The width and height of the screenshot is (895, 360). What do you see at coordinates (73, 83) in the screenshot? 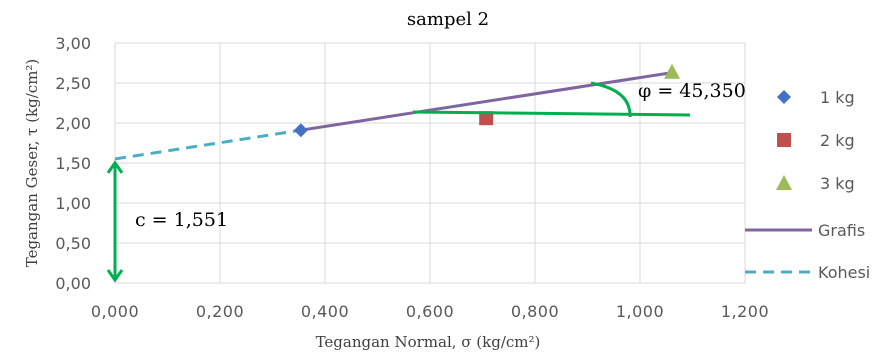
I see `y-tick-label: 2,50` at bounding box center [73, 83].